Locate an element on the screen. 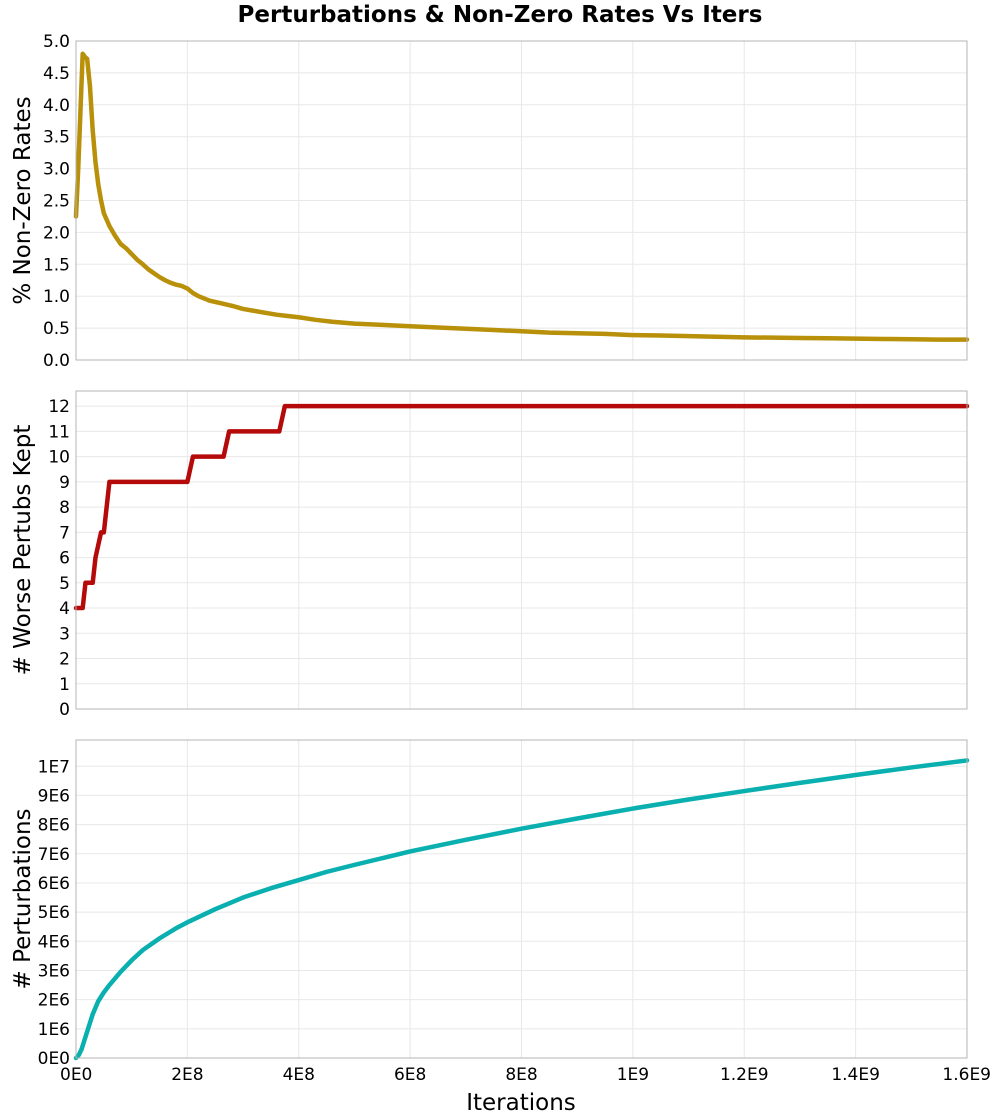 The image size is (1000, 1120). y-tick-label: 1E7 is located at coordinates (54, 767).